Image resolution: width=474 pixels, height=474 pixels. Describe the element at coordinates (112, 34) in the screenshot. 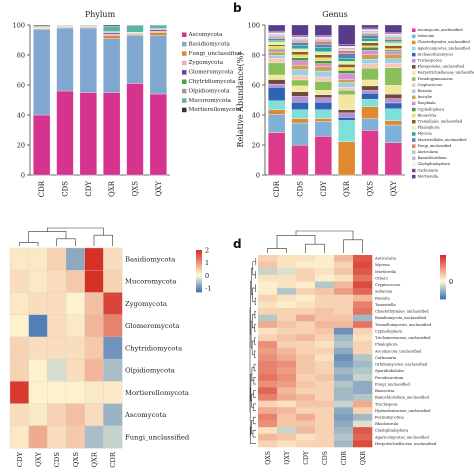

I see `bar-segment-zygomycota-qxr` at that location.